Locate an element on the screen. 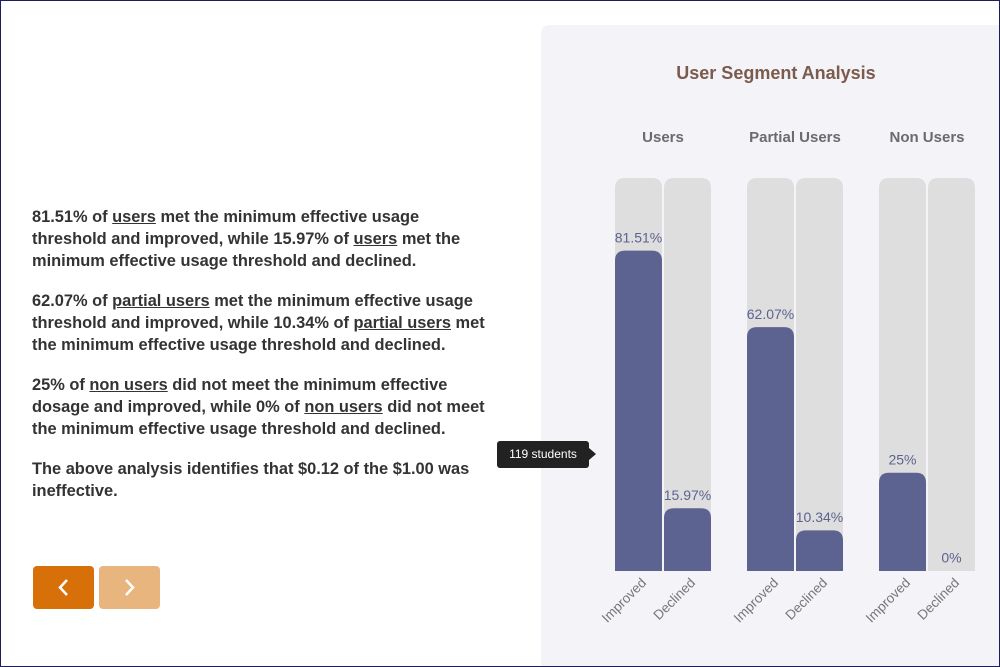 The width and height of the screenshot is (1000, 667). text-run: 81.51% of is located at coordinates (72, 217).